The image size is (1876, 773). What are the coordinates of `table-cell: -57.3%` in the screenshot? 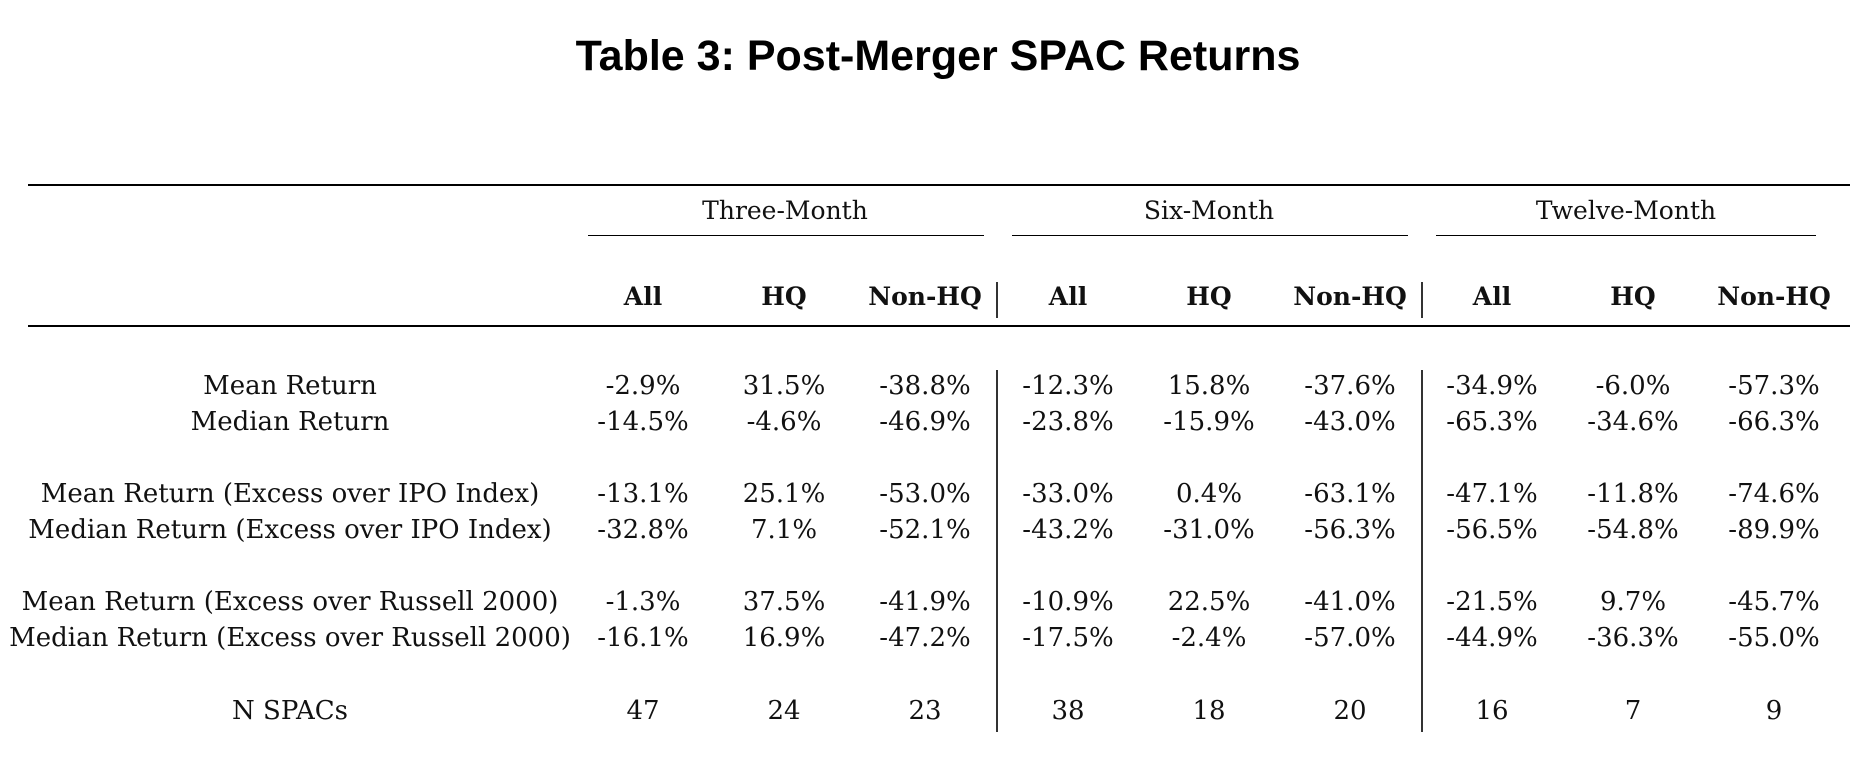 It's located at (1774, 386).